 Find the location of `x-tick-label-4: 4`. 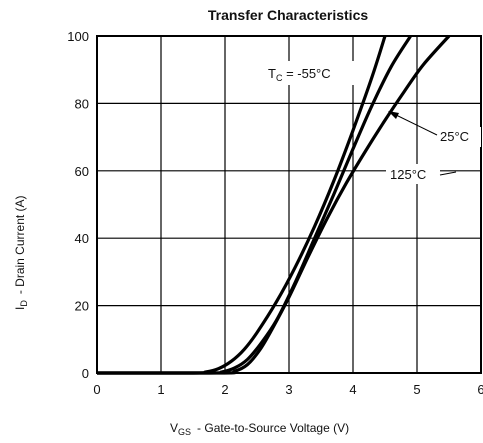

x-tick-label-4: 4 is located at coordinates (352, 389).